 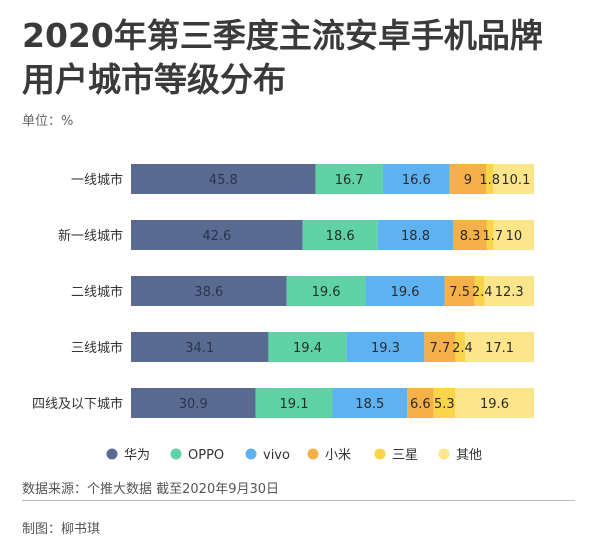 What do you see at coordinates (90, 236) in the screenshot?
I see `category-label: 新一线城市` at bounding box center [90, 236].